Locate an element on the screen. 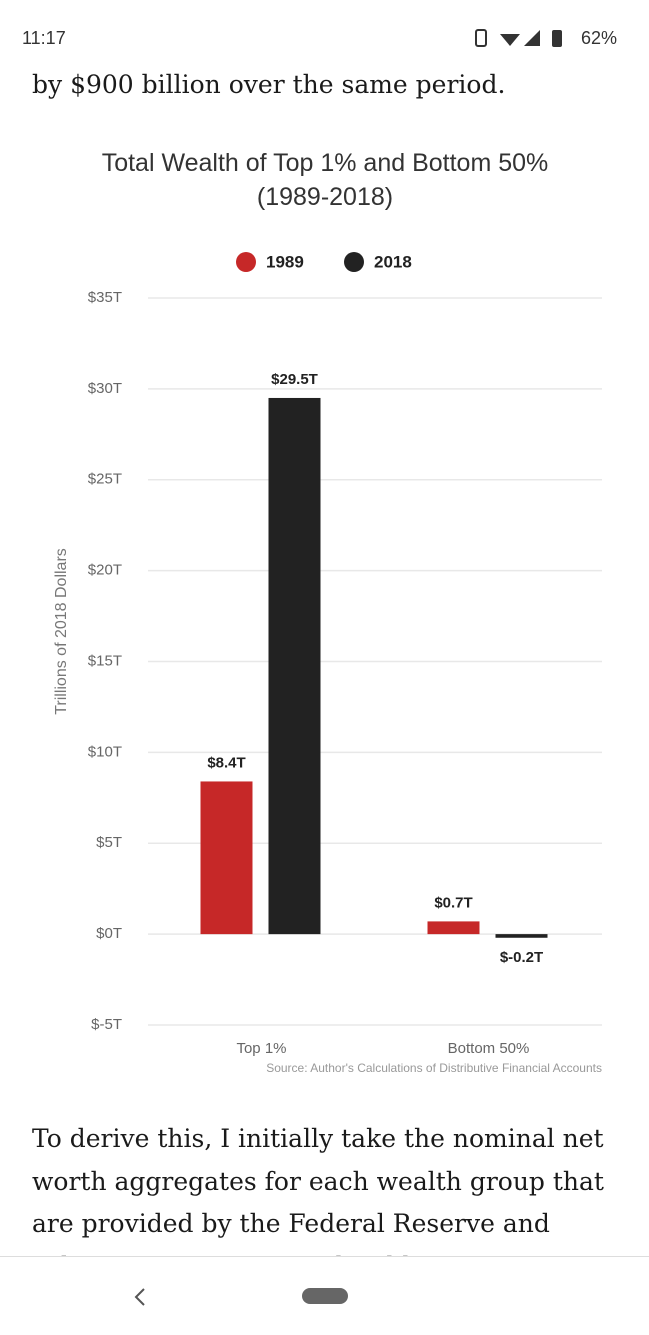 The image size is (649, 1335). y-tick-label: $30T is located at coordinates (105, 388).